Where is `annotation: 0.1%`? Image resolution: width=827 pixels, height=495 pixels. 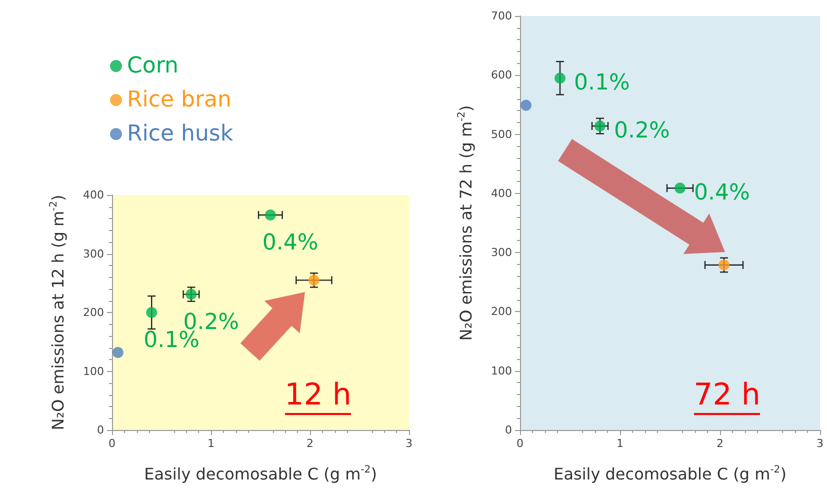 annotation: 0.1% is located at coordinates (602, 83).